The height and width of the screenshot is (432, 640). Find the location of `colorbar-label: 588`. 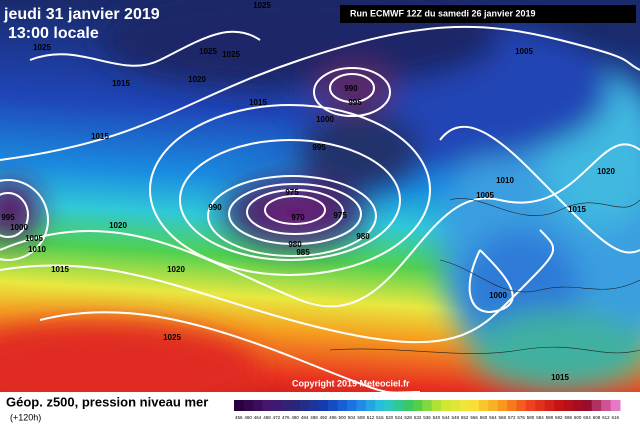

colorbar-label: 588 is located at coordinates (550, 417).